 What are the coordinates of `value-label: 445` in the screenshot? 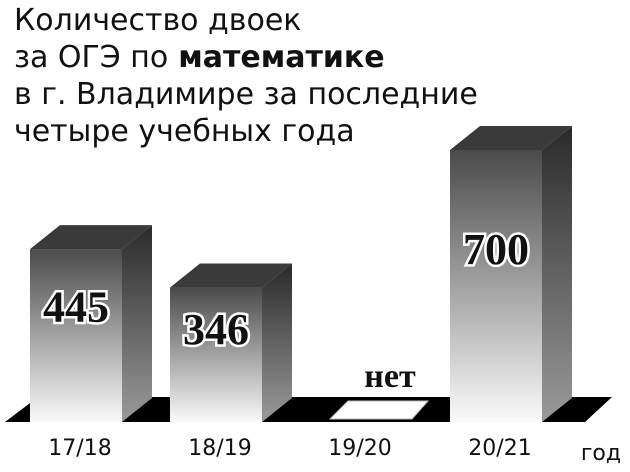 It's located at (76, 307).